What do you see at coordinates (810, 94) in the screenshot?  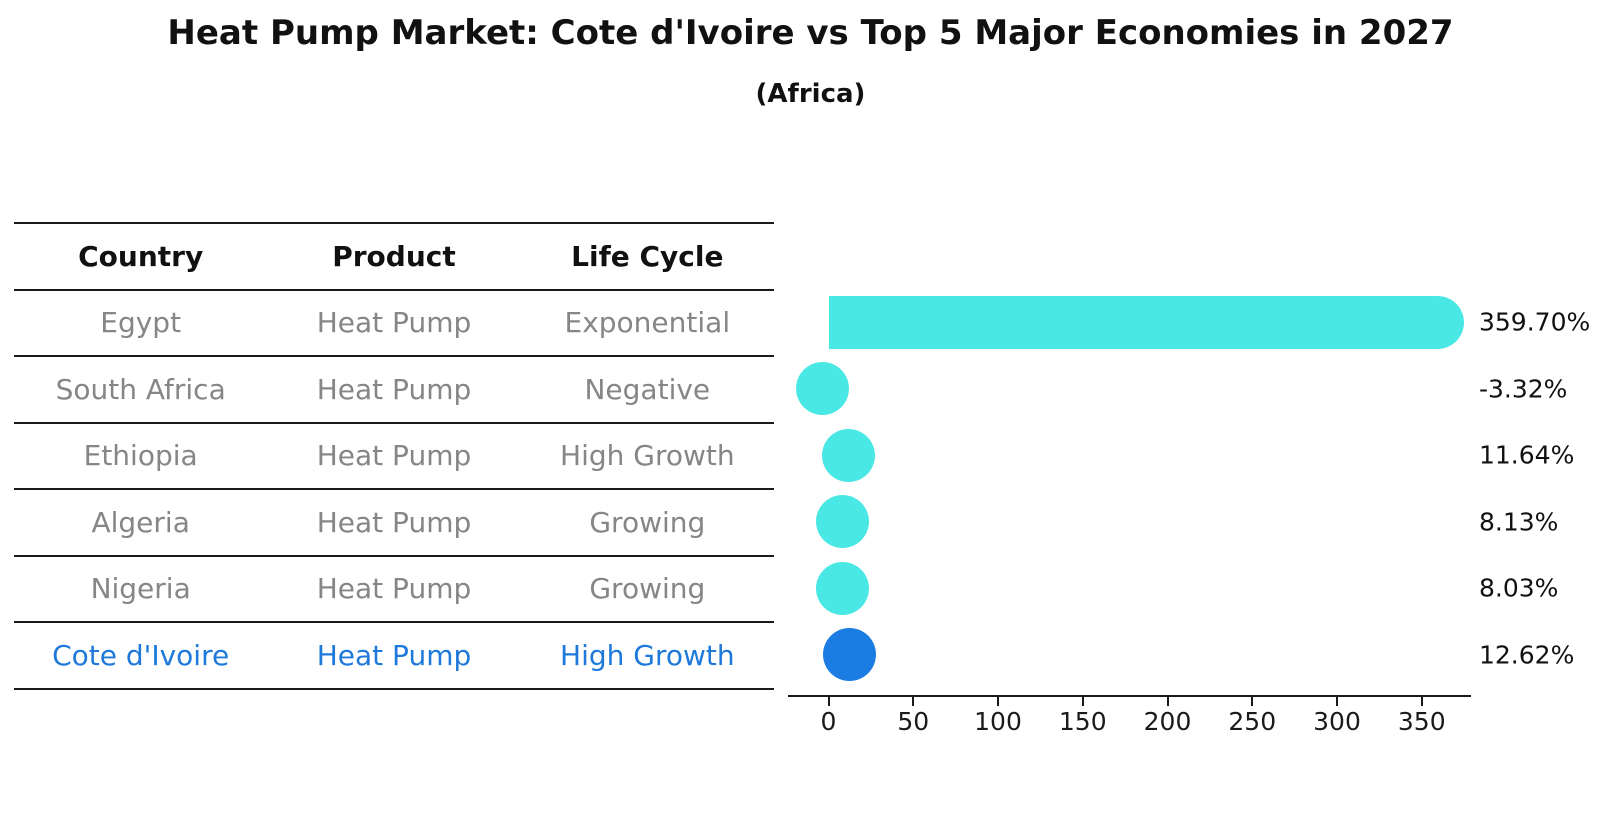 I see `chart-subtitle: (Africa)` at bounding box center [810, 94].